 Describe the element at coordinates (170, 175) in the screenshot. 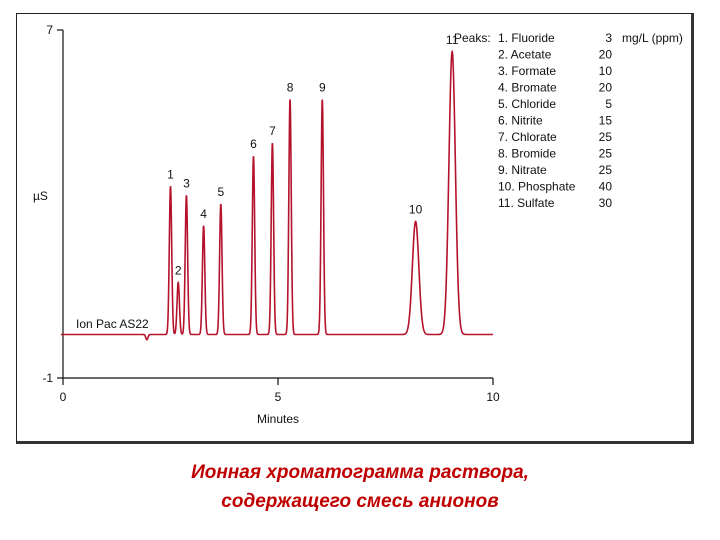

I see `peak-label-1: 1` at that location.